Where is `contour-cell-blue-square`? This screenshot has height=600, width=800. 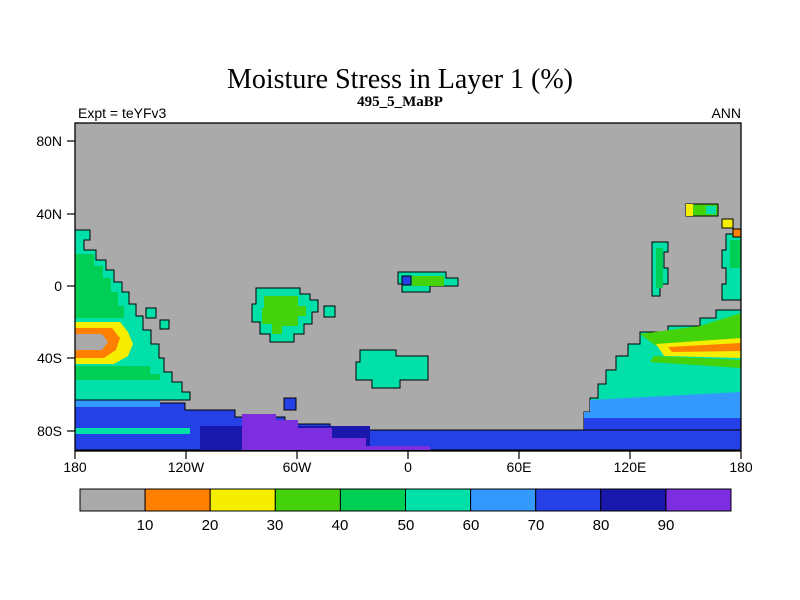 contour-cell-blue-square is located at coordinates (290, 404).